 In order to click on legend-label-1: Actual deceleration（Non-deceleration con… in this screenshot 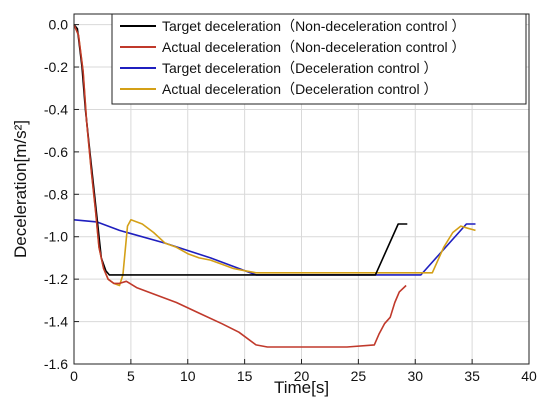, I will do `click(314, 47)`.